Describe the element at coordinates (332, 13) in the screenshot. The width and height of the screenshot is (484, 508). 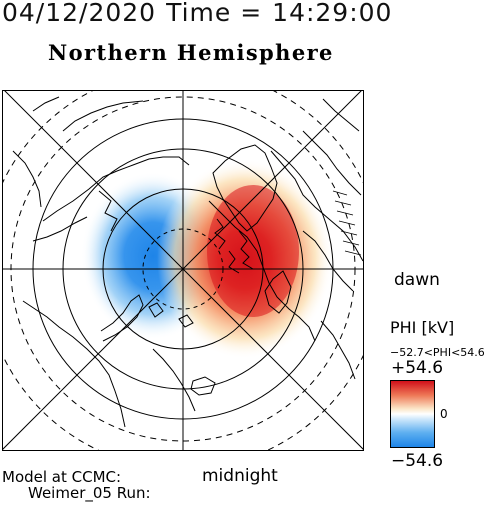
I see `time-text: 14:29:00` at that location.